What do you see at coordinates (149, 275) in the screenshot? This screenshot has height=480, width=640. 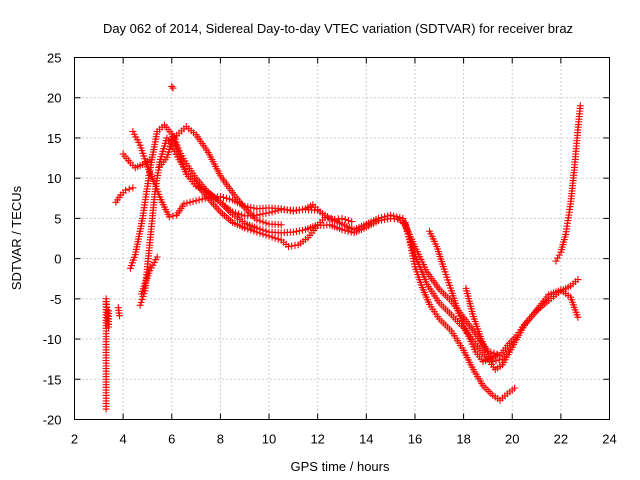 I see `series-trace-l` at bounding box center [149, 275].